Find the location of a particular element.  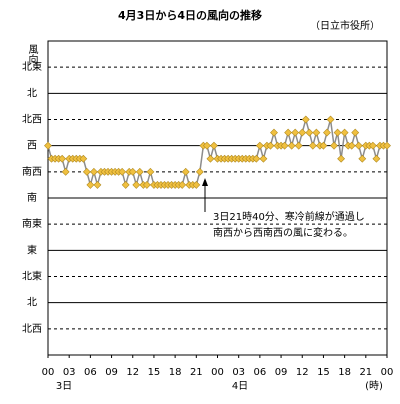

date-label: 3日 is located at coordinates (64, 386).